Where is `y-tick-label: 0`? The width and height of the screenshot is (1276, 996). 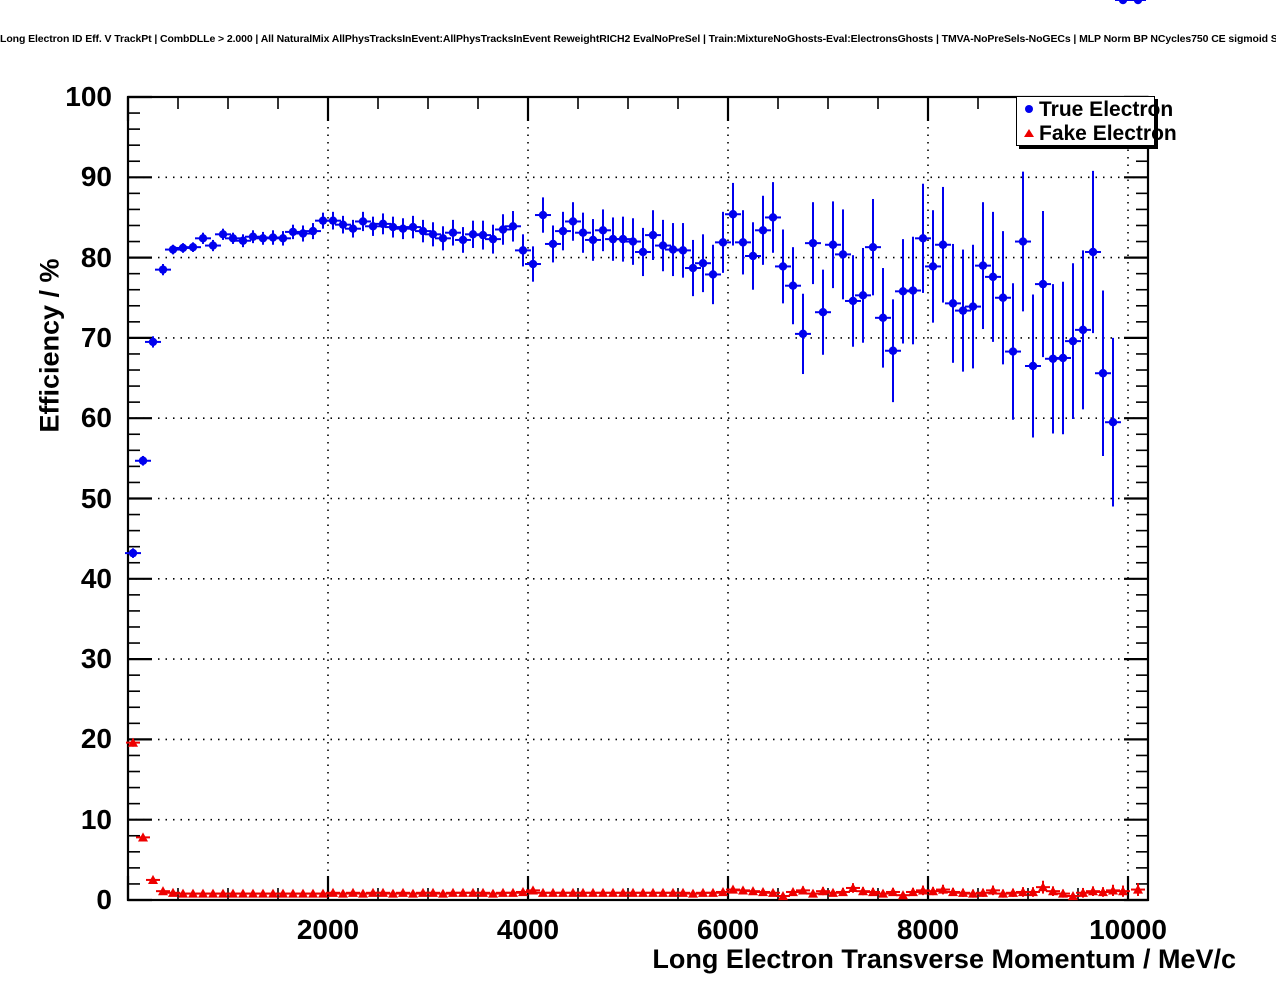 y-tick-label: 0 is located at coordinates (104, 899).